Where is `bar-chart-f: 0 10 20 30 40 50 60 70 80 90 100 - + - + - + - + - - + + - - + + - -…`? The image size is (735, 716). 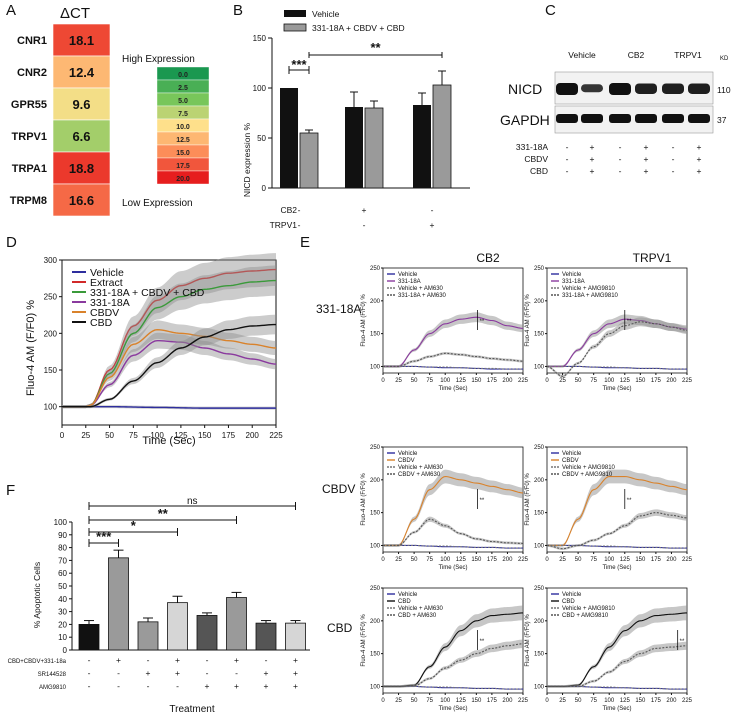
bar-chart-f: 0 10 20 30 40 50 60 70 80 90 100 - + - + - + - + - - + + - - + + - -… is located at coordinates (182, 593).